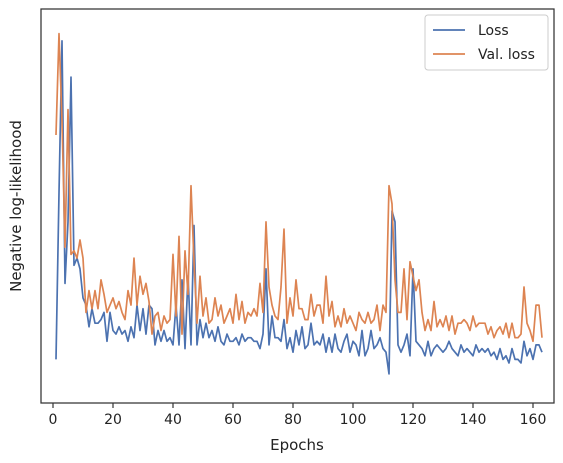 Image resolution: width=563 pixels, height=463 pixels. Describe the element at coordinates (53, 420) in the screenshot. I see `x-tick-label: 0` at that location.